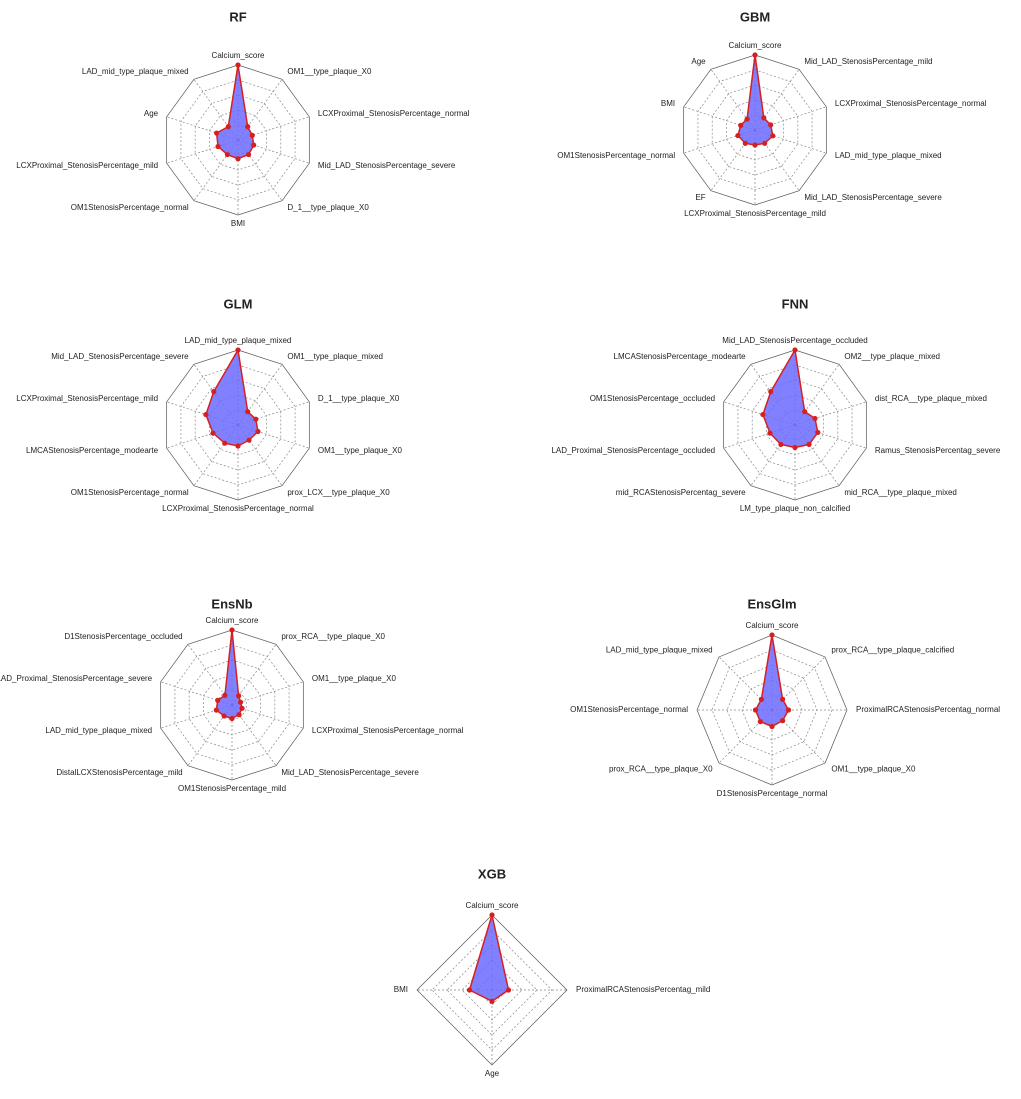 The width and height of the screenshot is (1021, 1099). I want to click on axis-label: ProximalRCAStenosisPercentag_normal, so click(928, 709).